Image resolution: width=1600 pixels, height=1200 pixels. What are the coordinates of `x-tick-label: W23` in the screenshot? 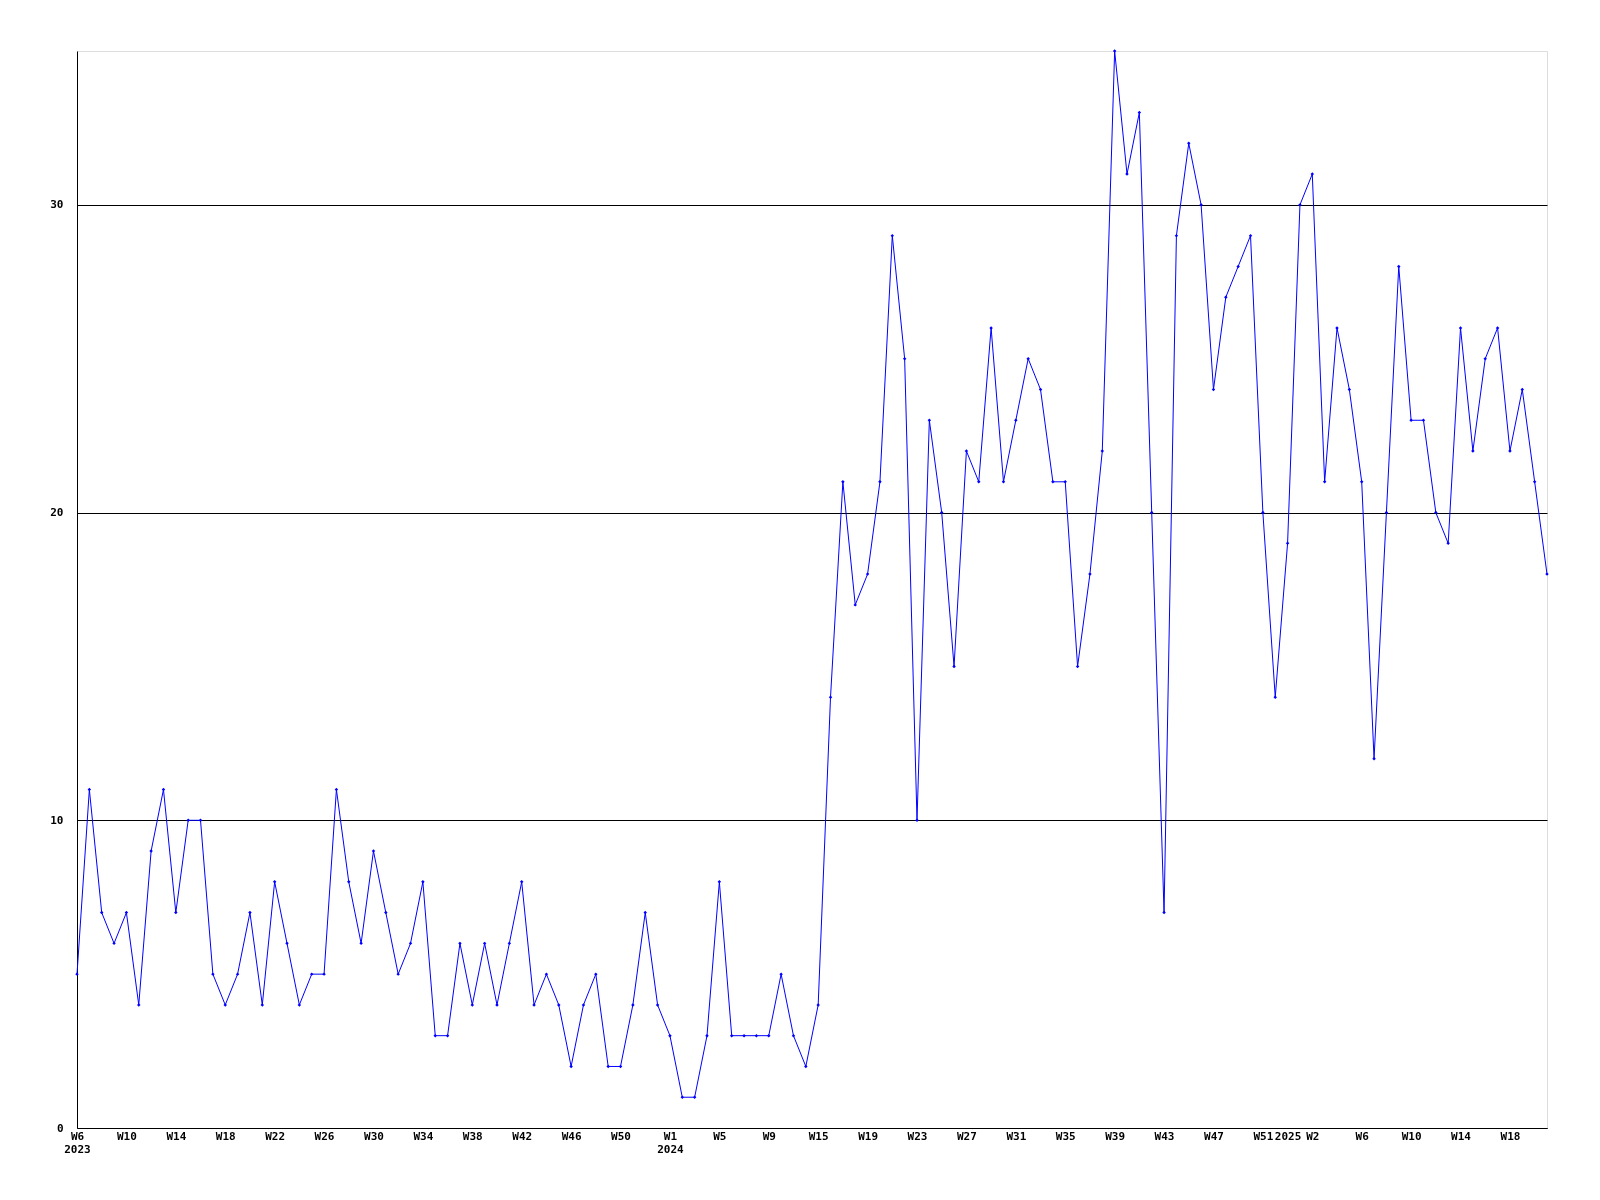 It's located at (917, 1136).